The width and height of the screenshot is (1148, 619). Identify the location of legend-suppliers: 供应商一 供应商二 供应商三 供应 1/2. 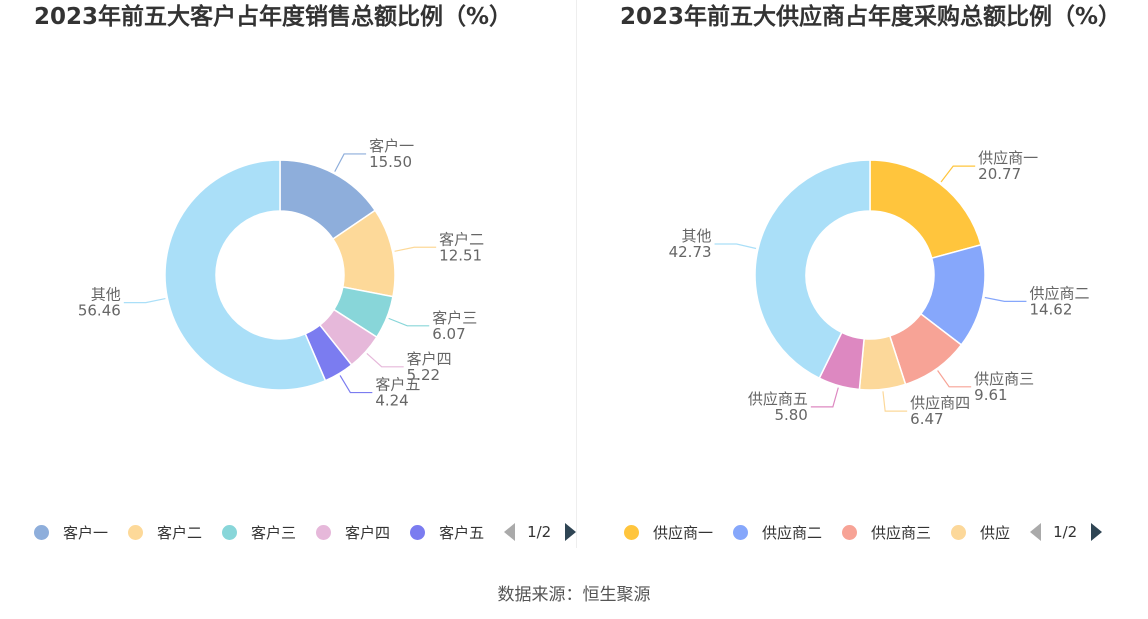
(863, 532).